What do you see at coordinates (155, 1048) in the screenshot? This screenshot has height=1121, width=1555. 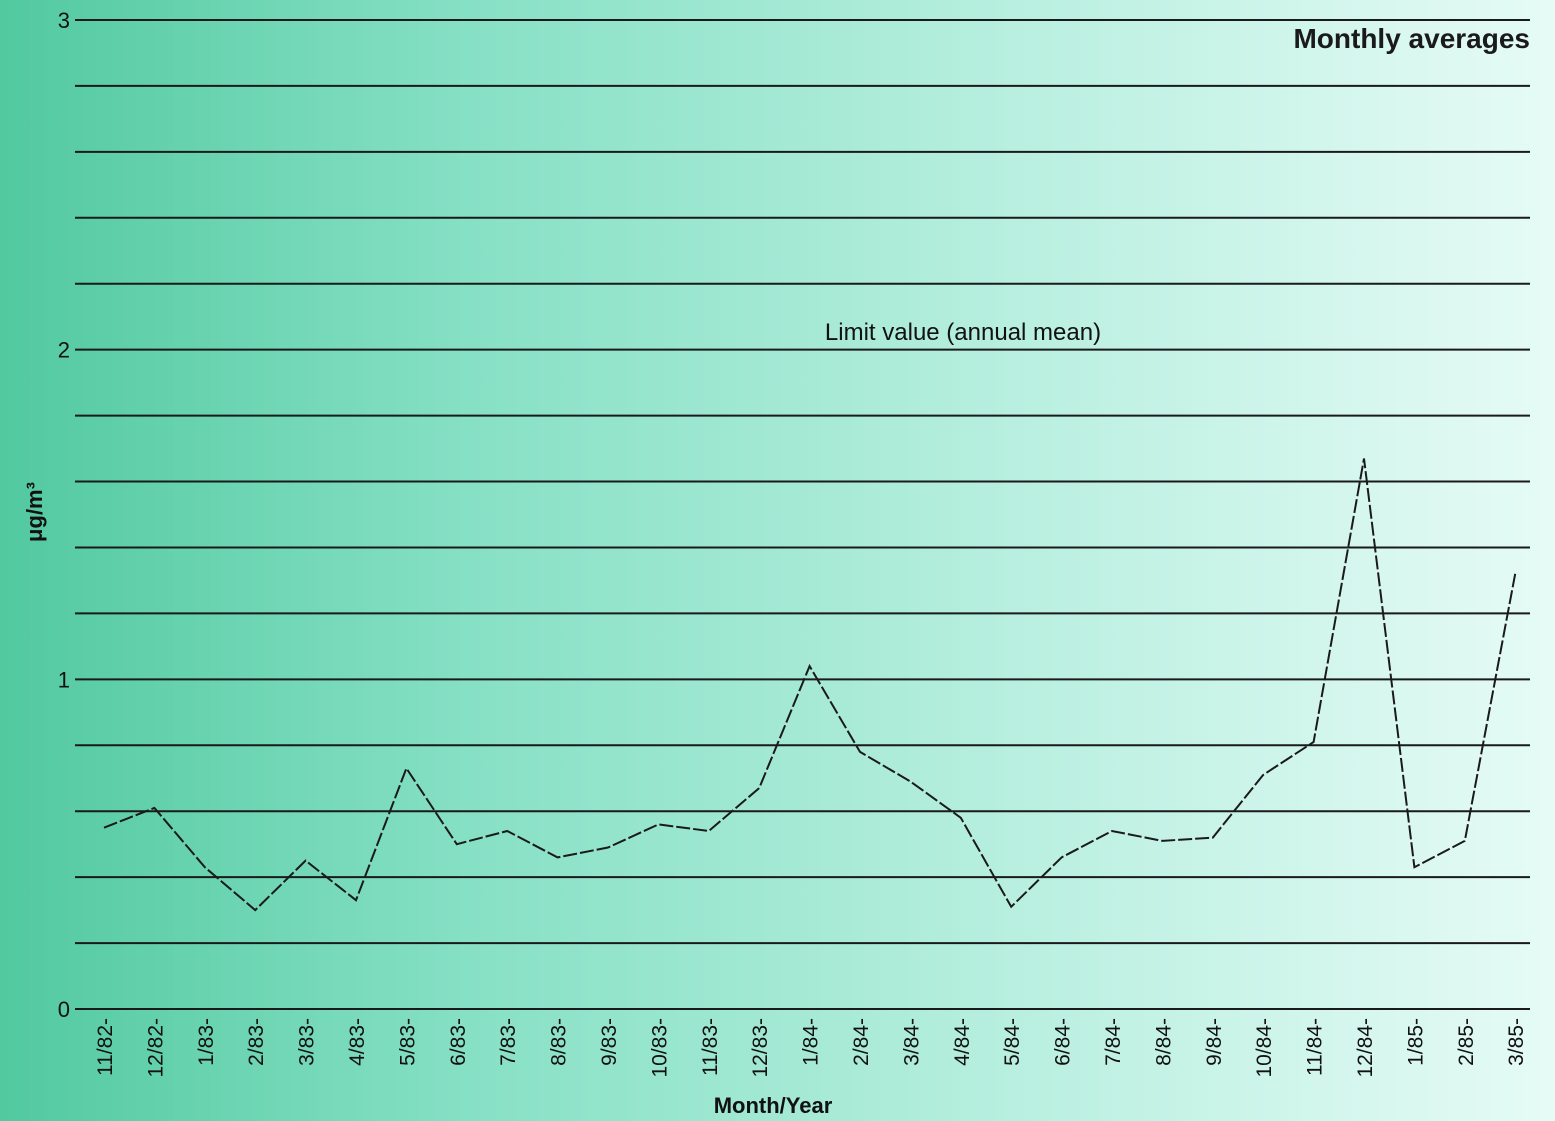 I see `x-tick-label: 12/82-` at bounding box center [155, 1048].